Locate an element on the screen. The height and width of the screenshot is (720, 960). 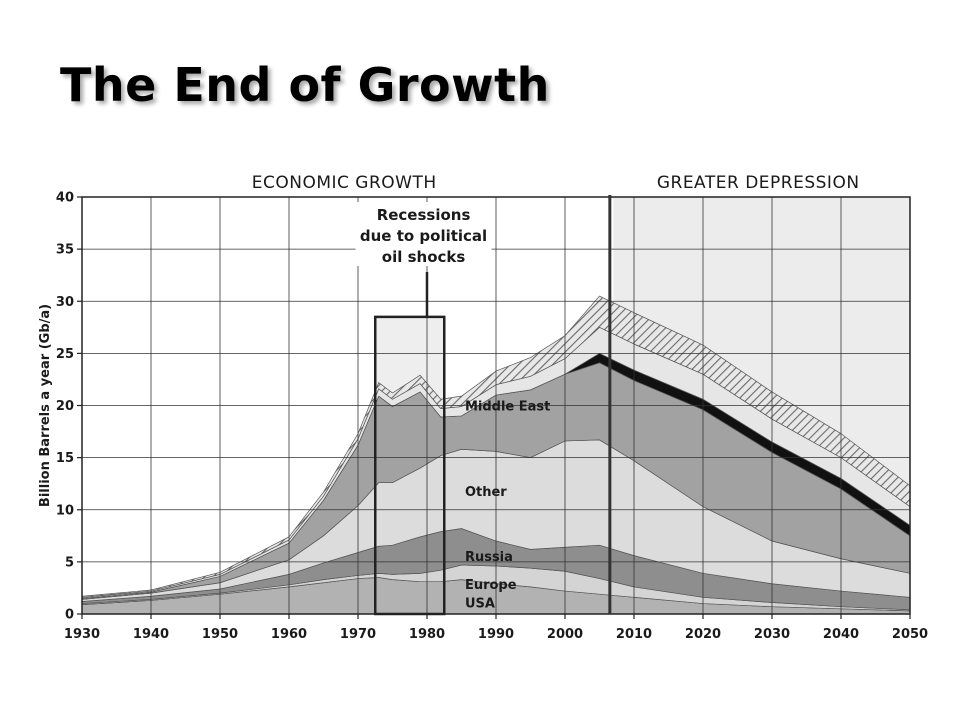
recession-box is located at coordinates (410, 465).